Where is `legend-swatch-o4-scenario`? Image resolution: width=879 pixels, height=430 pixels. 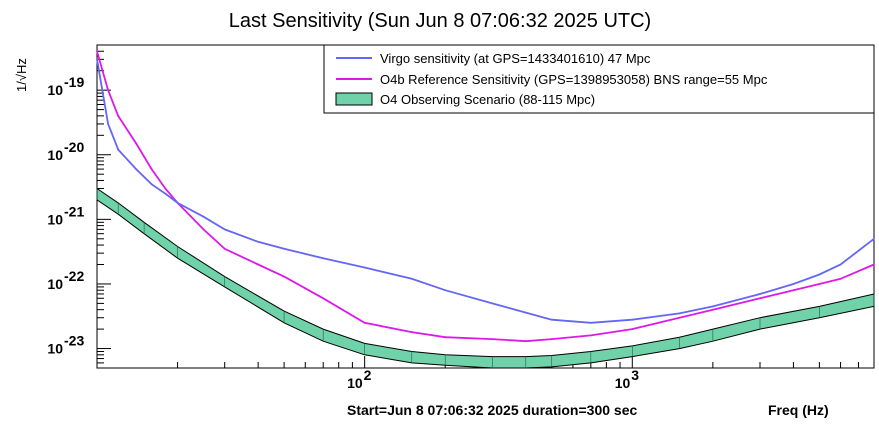
legend-swatch-o4-scenario is located at coordinates (354, 99).